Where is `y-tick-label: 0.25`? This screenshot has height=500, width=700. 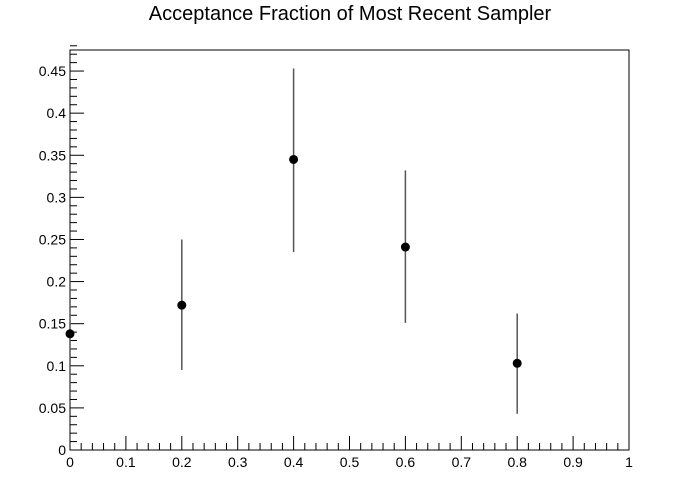 y-tick-label: 0.25 is located at coordinates (52, 239).